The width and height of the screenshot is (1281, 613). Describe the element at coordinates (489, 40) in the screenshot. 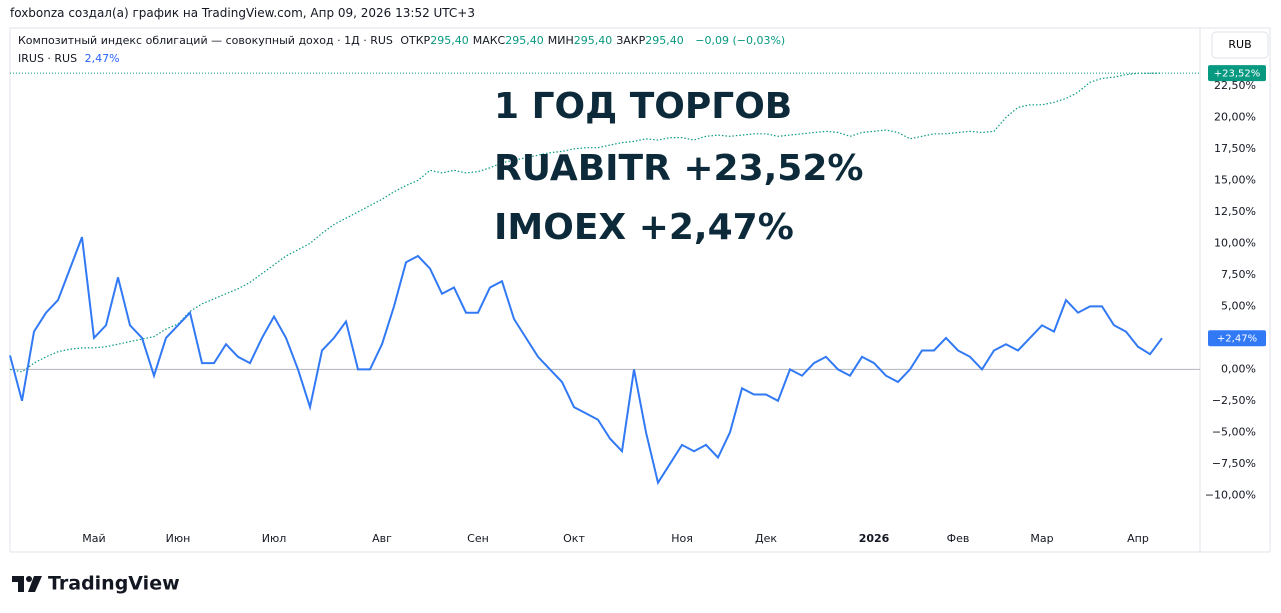

I see `stat-label: МАКС` at that location.